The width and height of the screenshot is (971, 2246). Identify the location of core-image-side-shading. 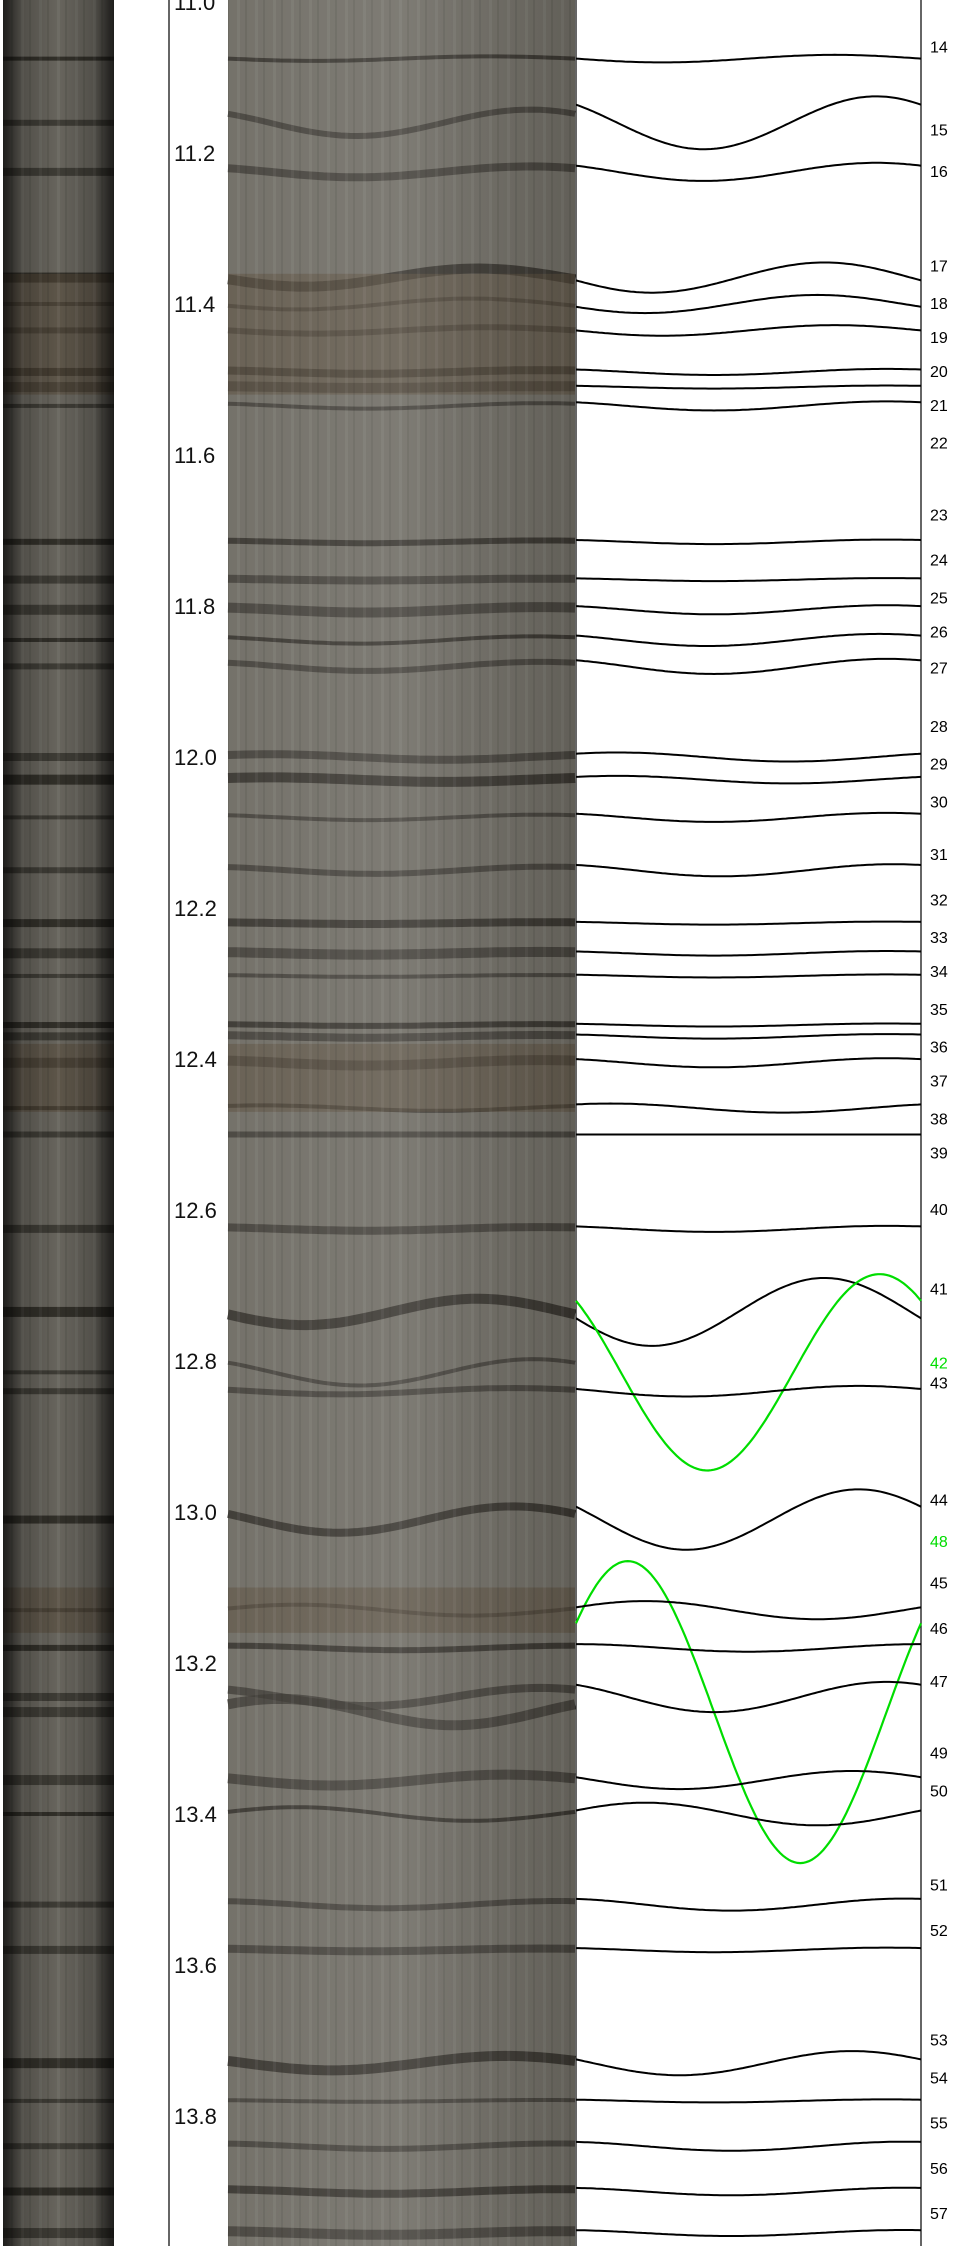
(58, 1123).